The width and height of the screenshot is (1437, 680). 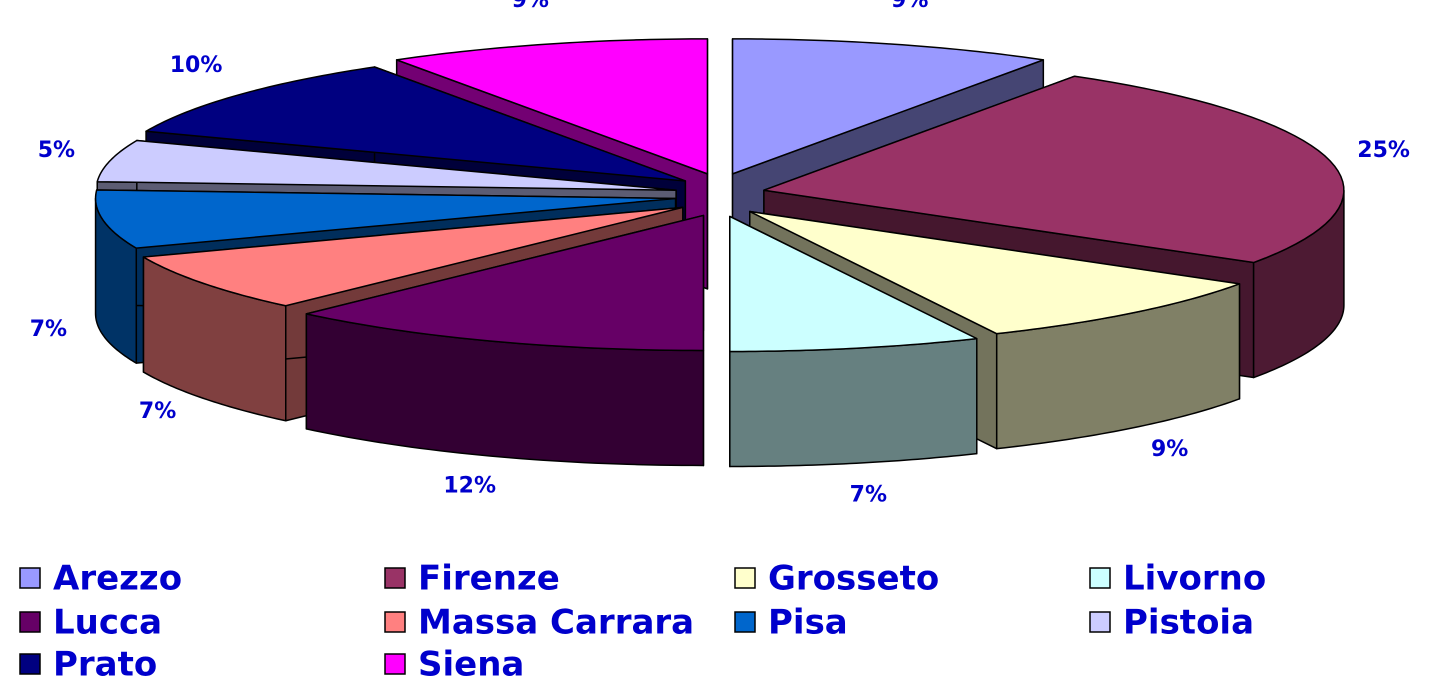 What do you see at coordinates (489, 579) in the screenshot?
I see `legend-label: Firenze` at bounding box center [489, 579].